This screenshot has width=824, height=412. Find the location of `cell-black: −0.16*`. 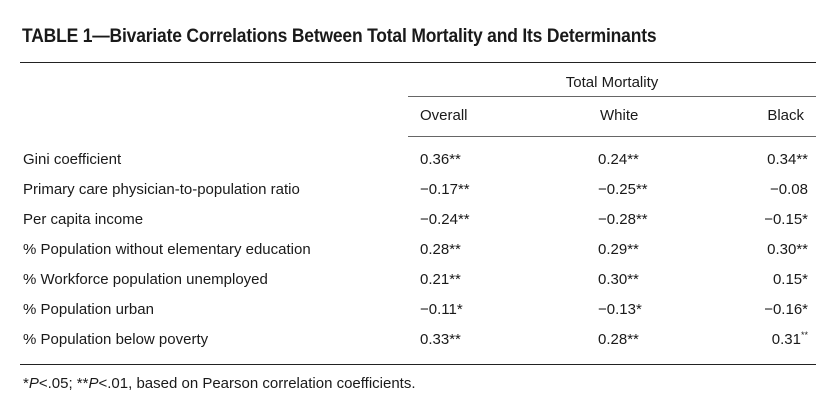

cell-black: −0.16* is located at coordinates (786, 309).